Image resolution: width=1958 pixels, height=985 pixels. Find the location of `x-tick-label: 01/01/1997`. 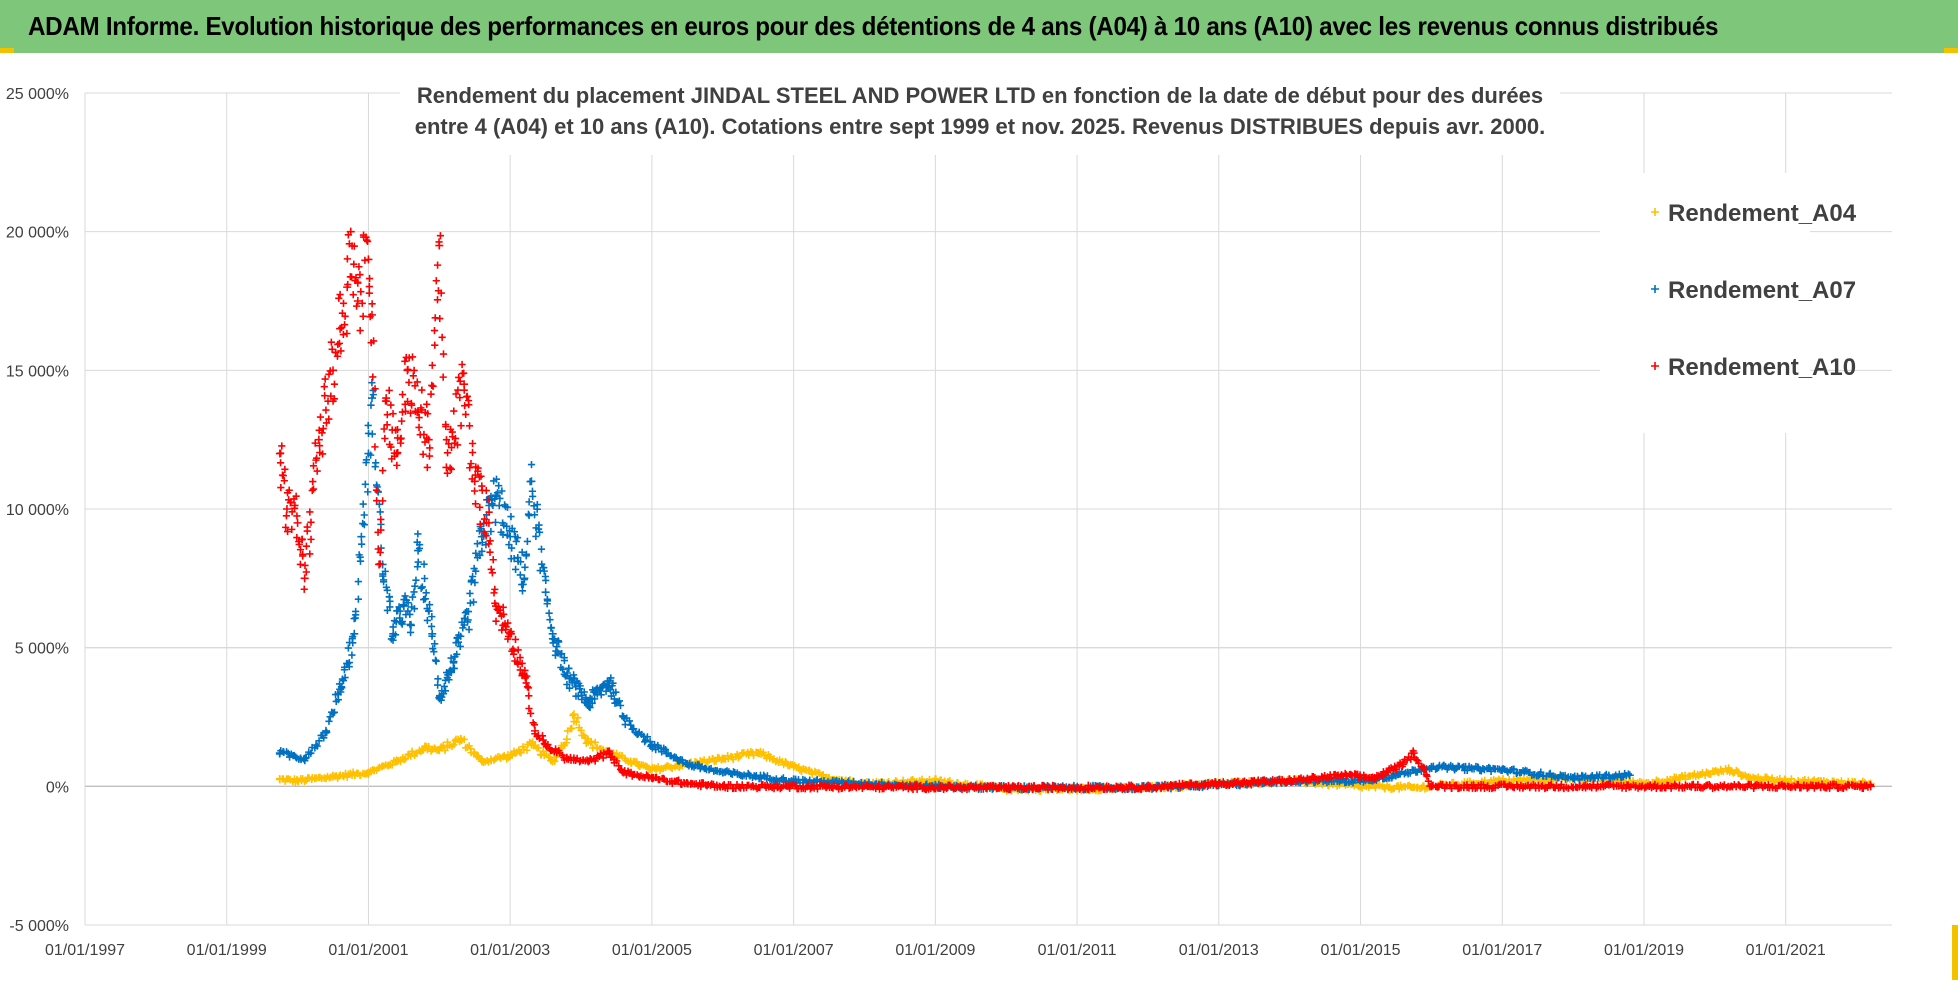

x-tick-label: 01/01/1997 is located at coordinates (85, 950).